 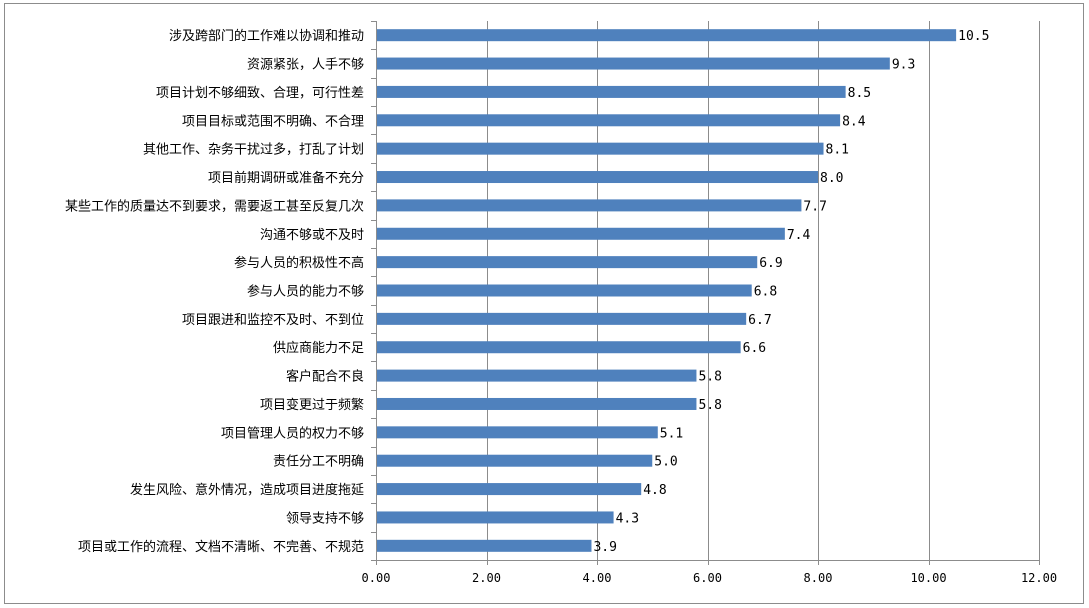 I want to click on category-label: 项目前期调研或准备不充分, so click(x=286, y=178).